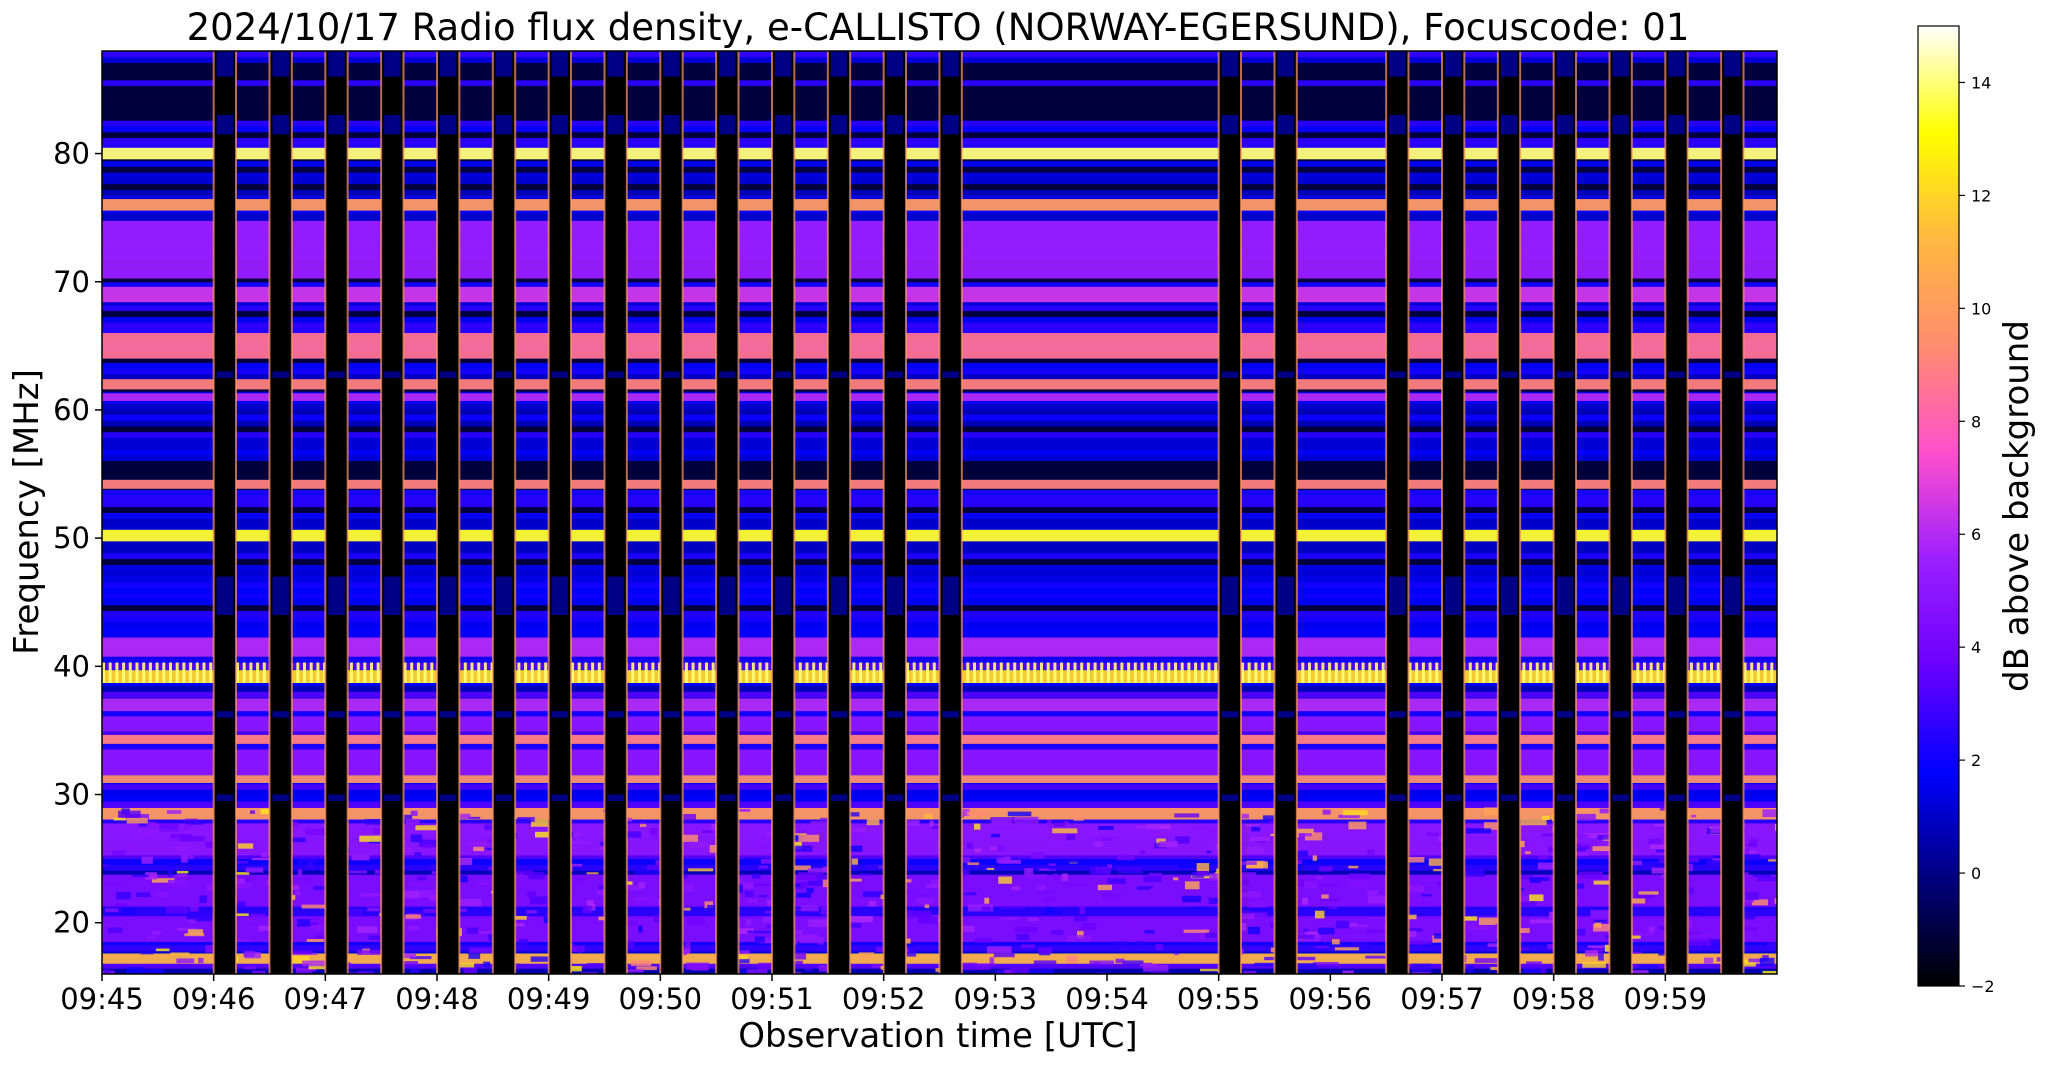 This screenshot has height=1067, width=2047. What do you see at coordinates (1554, 999) in the screenshot?
I see `x-tick-label: 09:58` at bounding box center [1554, 999].